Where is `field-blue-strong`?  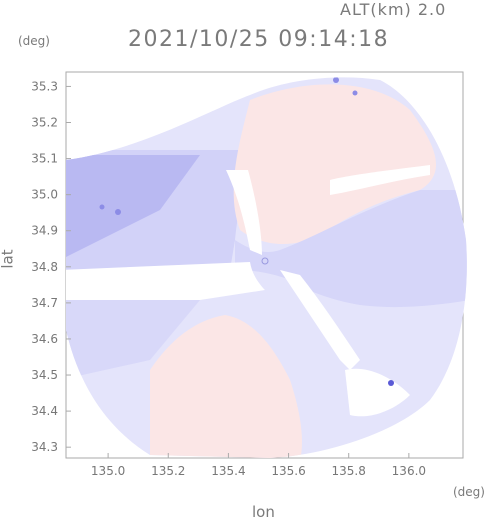
field-blue-strong is located at coordinates (133, 207).